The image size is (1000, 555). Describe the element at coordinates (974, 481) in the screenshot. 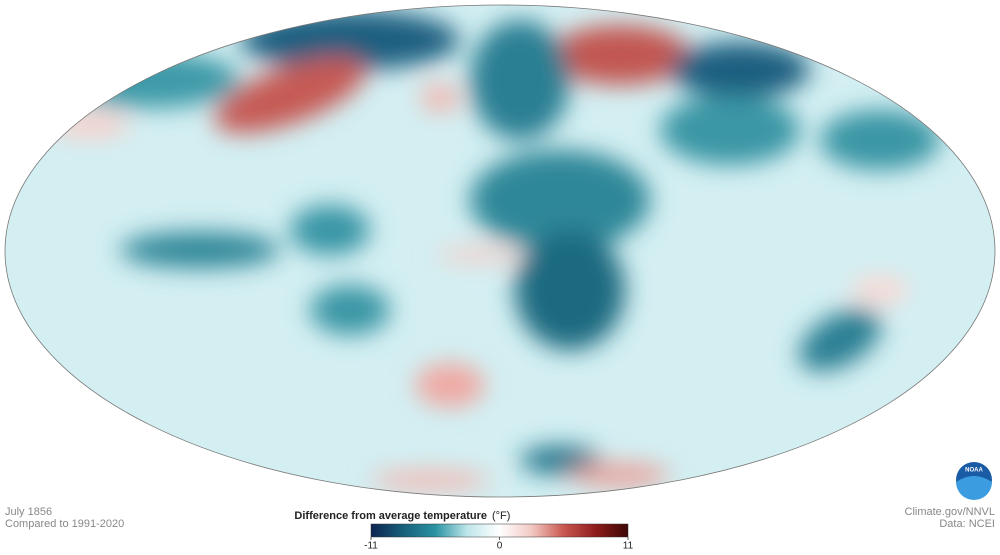

I see `noaa-logo: NOAA` at that location.